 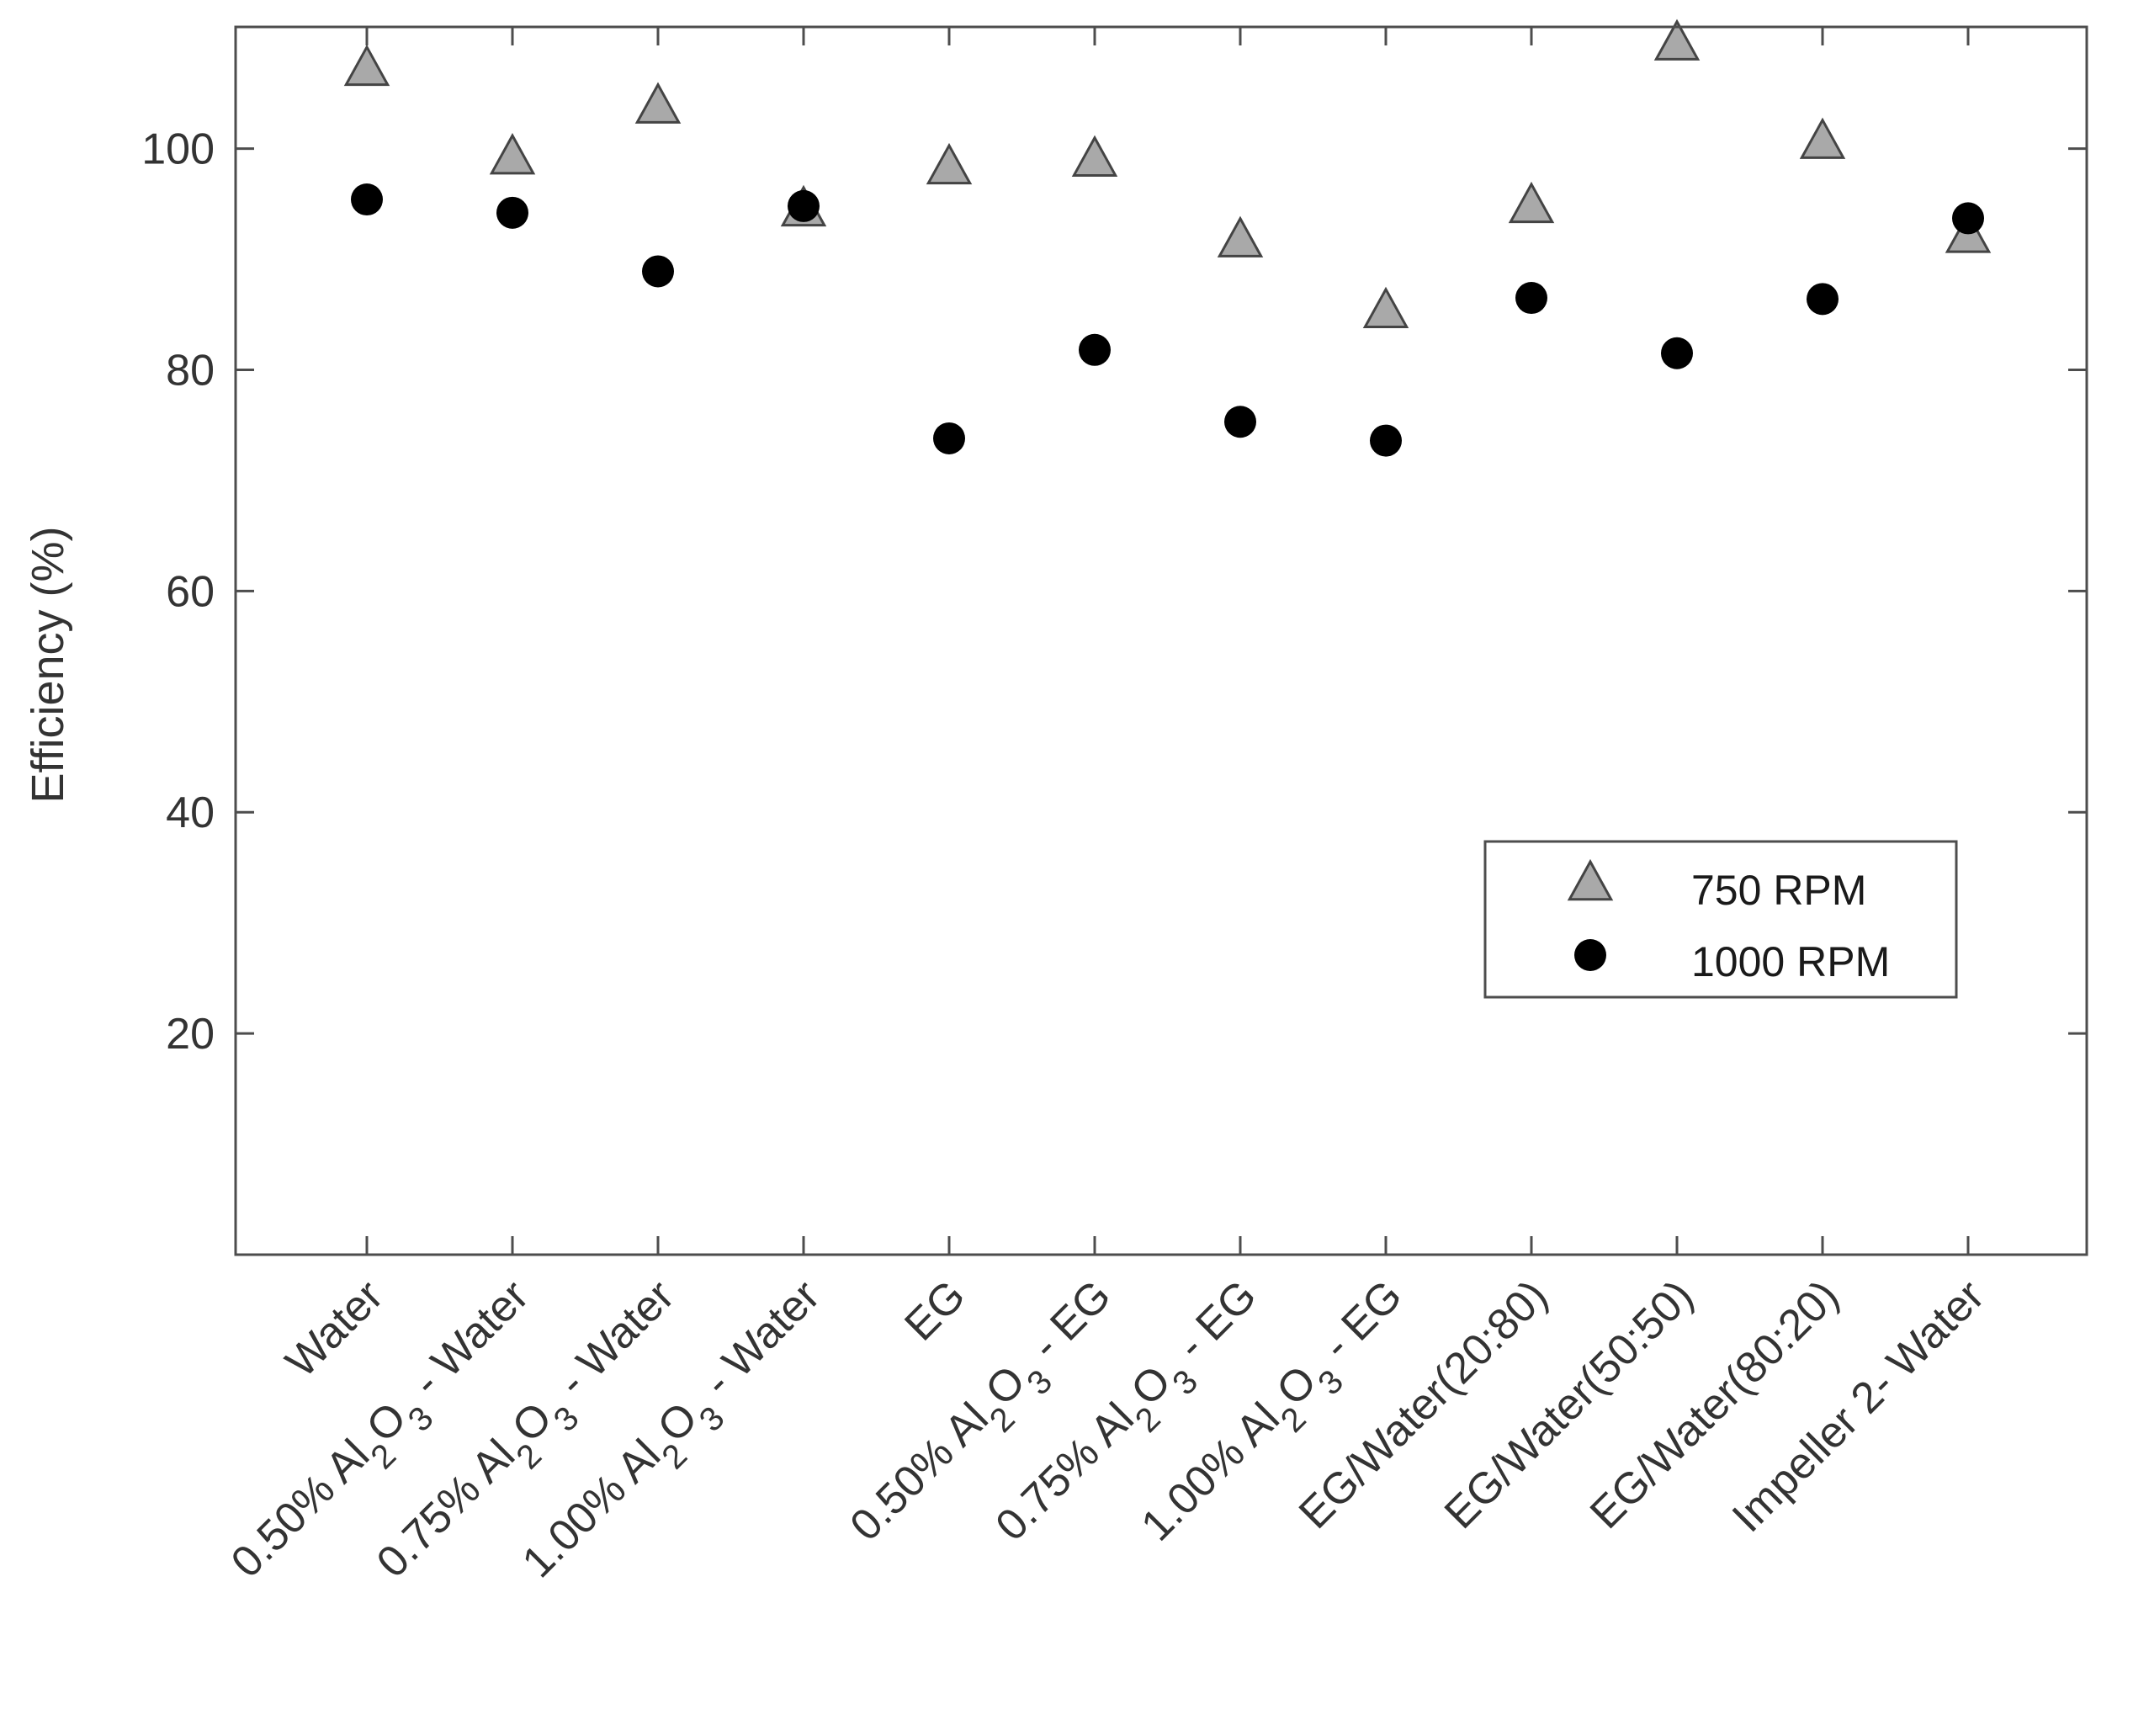 I want to click on y-tick-label: 80, so click(x=190, y=370).